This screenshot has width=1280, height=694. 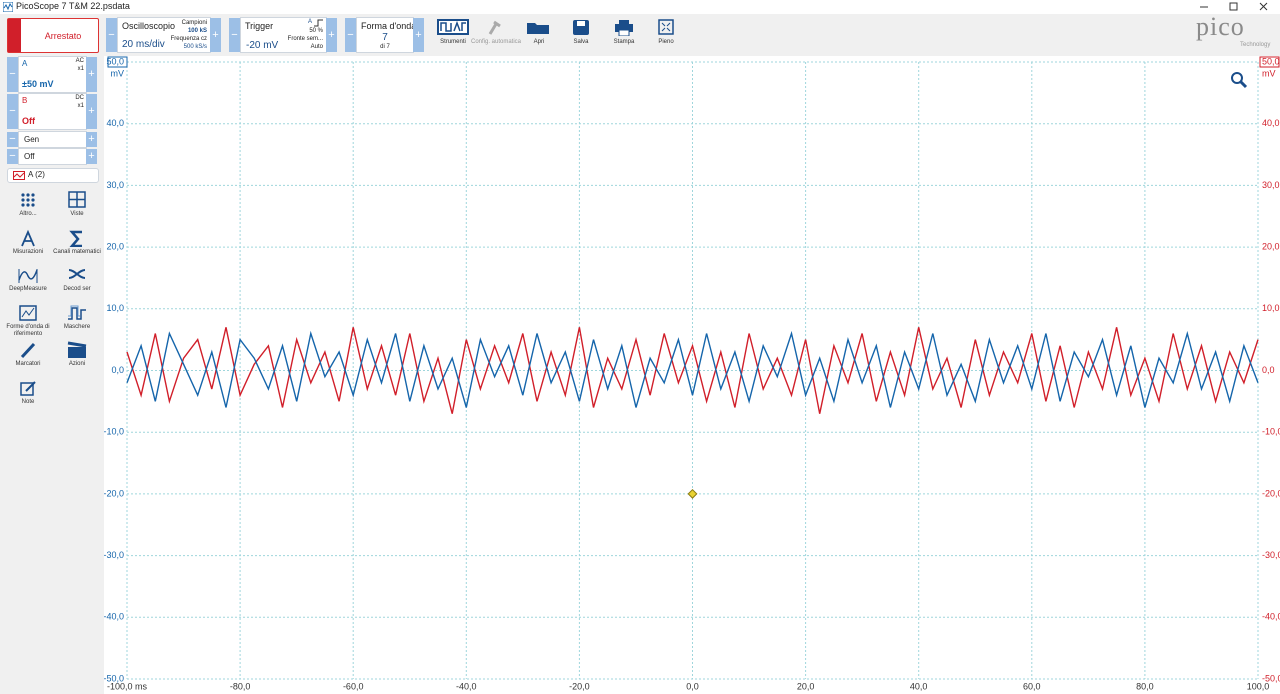 What do you see at coordinates (25, 63) in the screenshot?
I see `channel-name: A` at bounding box center [25, 63].